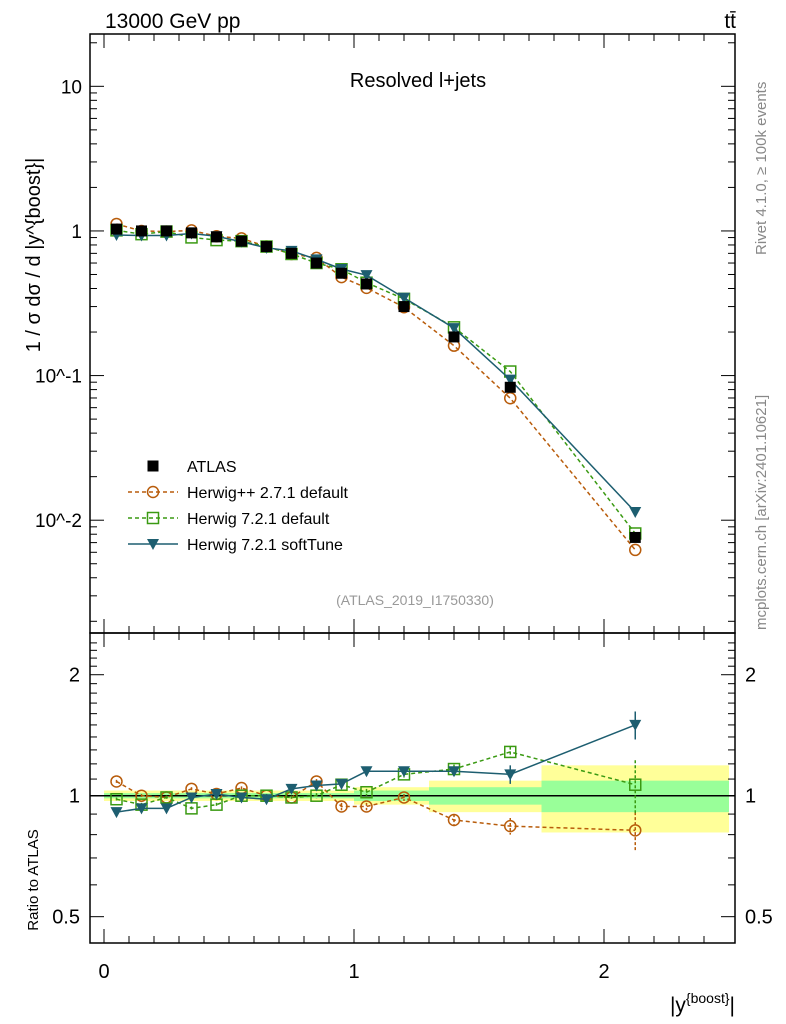  I want to click on y-tick-label: 1, so click(76, 232).